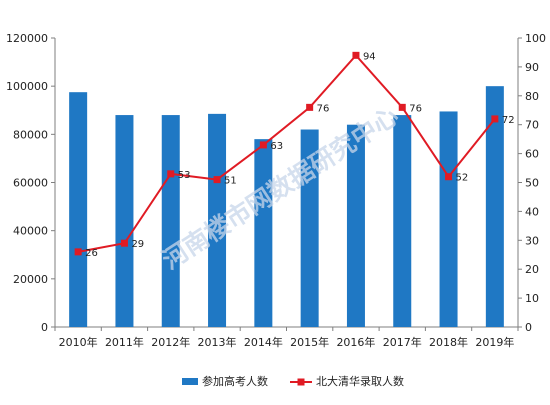 The height and width of the screenshot is (405, 550). Describe the element at coordinates (462, 178) in the screenshot. I see `line-data-label: 52` at that location.